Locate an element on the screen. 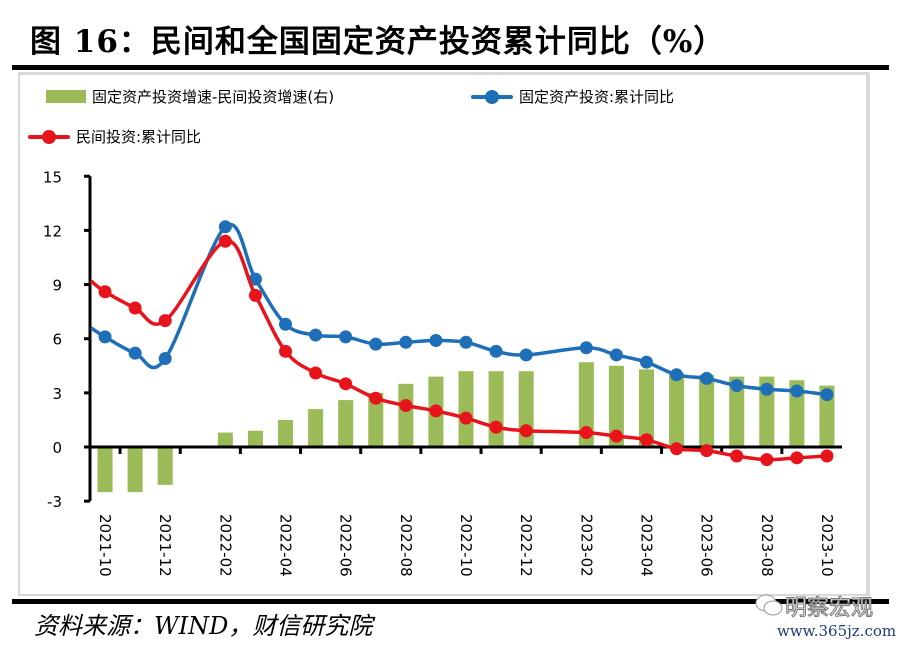 The height and width of the screenshot is (649, 900). y-tick-label: 6 is located at coordinates (57, 340).